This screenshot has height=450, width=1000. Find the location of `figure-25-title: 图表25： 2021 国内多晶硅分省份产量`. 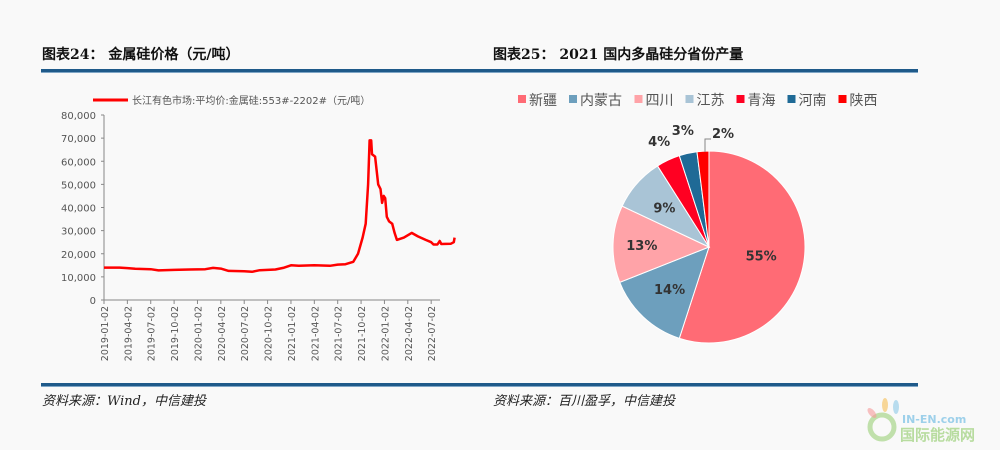

figure-25-title: 图表25： 2021 国内多晶硅分省份产量 is located at coordinates (618, 55).